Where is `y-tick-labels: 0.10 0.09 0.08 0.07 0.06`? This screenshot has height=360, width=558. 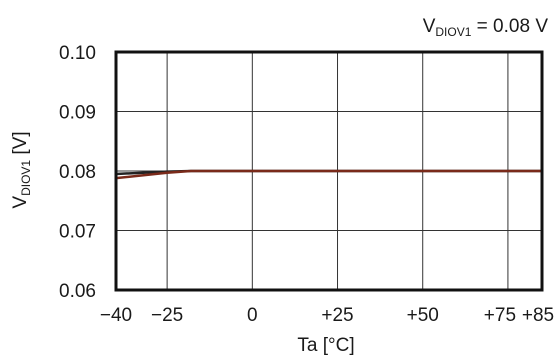 y-tick-labels: 0.10 0.09 0.08 0.07 0.06 is located at coordinates (77, 172).